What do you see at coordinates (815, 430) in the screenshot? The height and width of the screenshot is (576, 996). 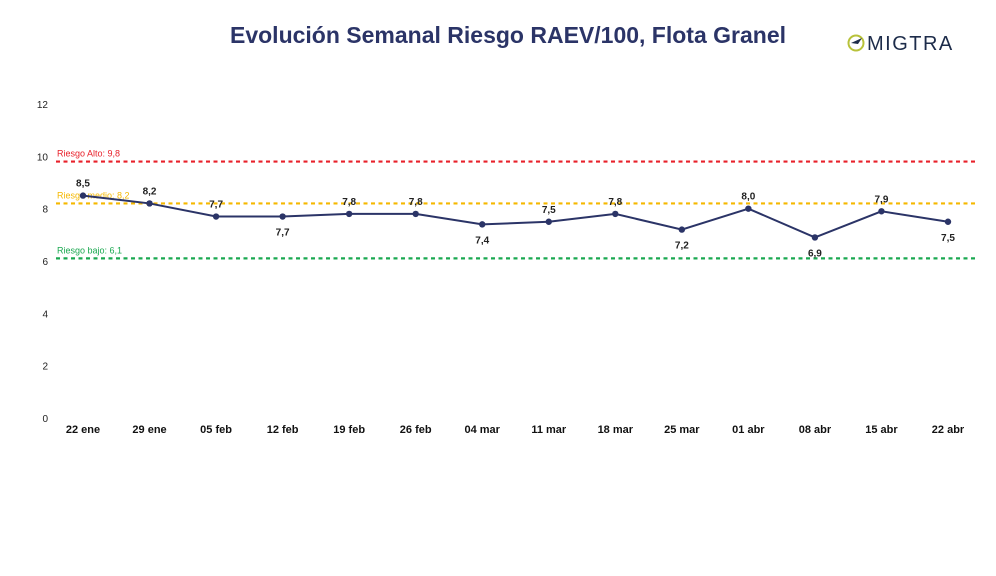 I see `x-tick-label: 08 abr` at bounding box center [815, 430].